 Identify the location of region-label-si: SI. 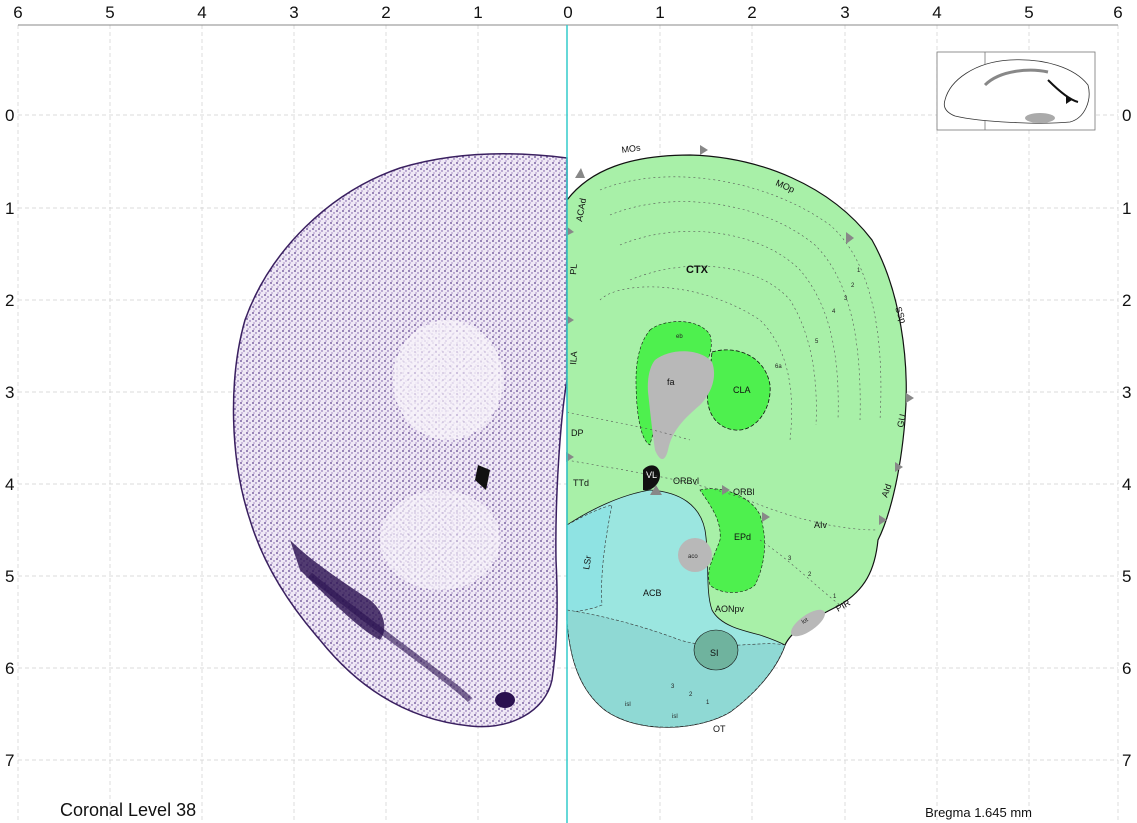
(714, 653).